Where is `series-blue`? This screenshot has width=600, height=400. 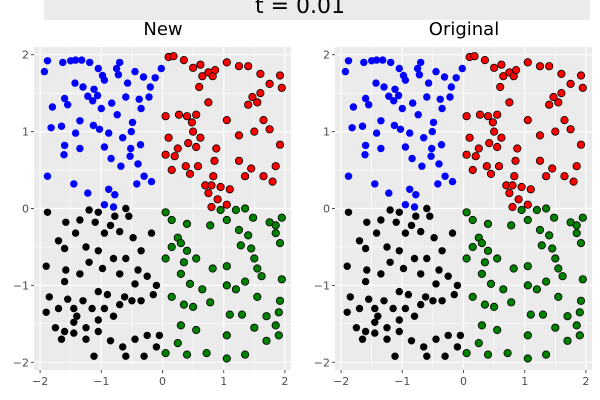 series-blue is located at coordinates (102, 133).